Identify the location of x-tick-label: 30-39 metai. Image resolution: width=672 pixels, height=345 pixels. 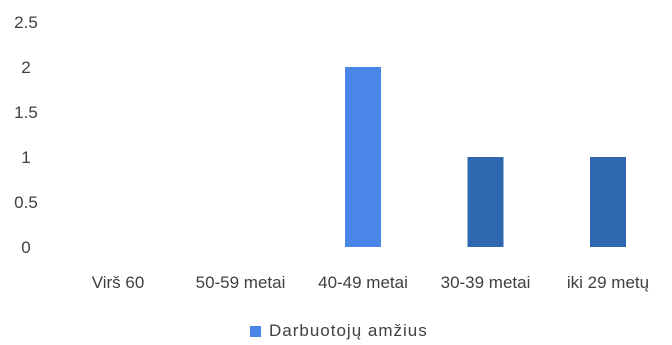
(486, 282).